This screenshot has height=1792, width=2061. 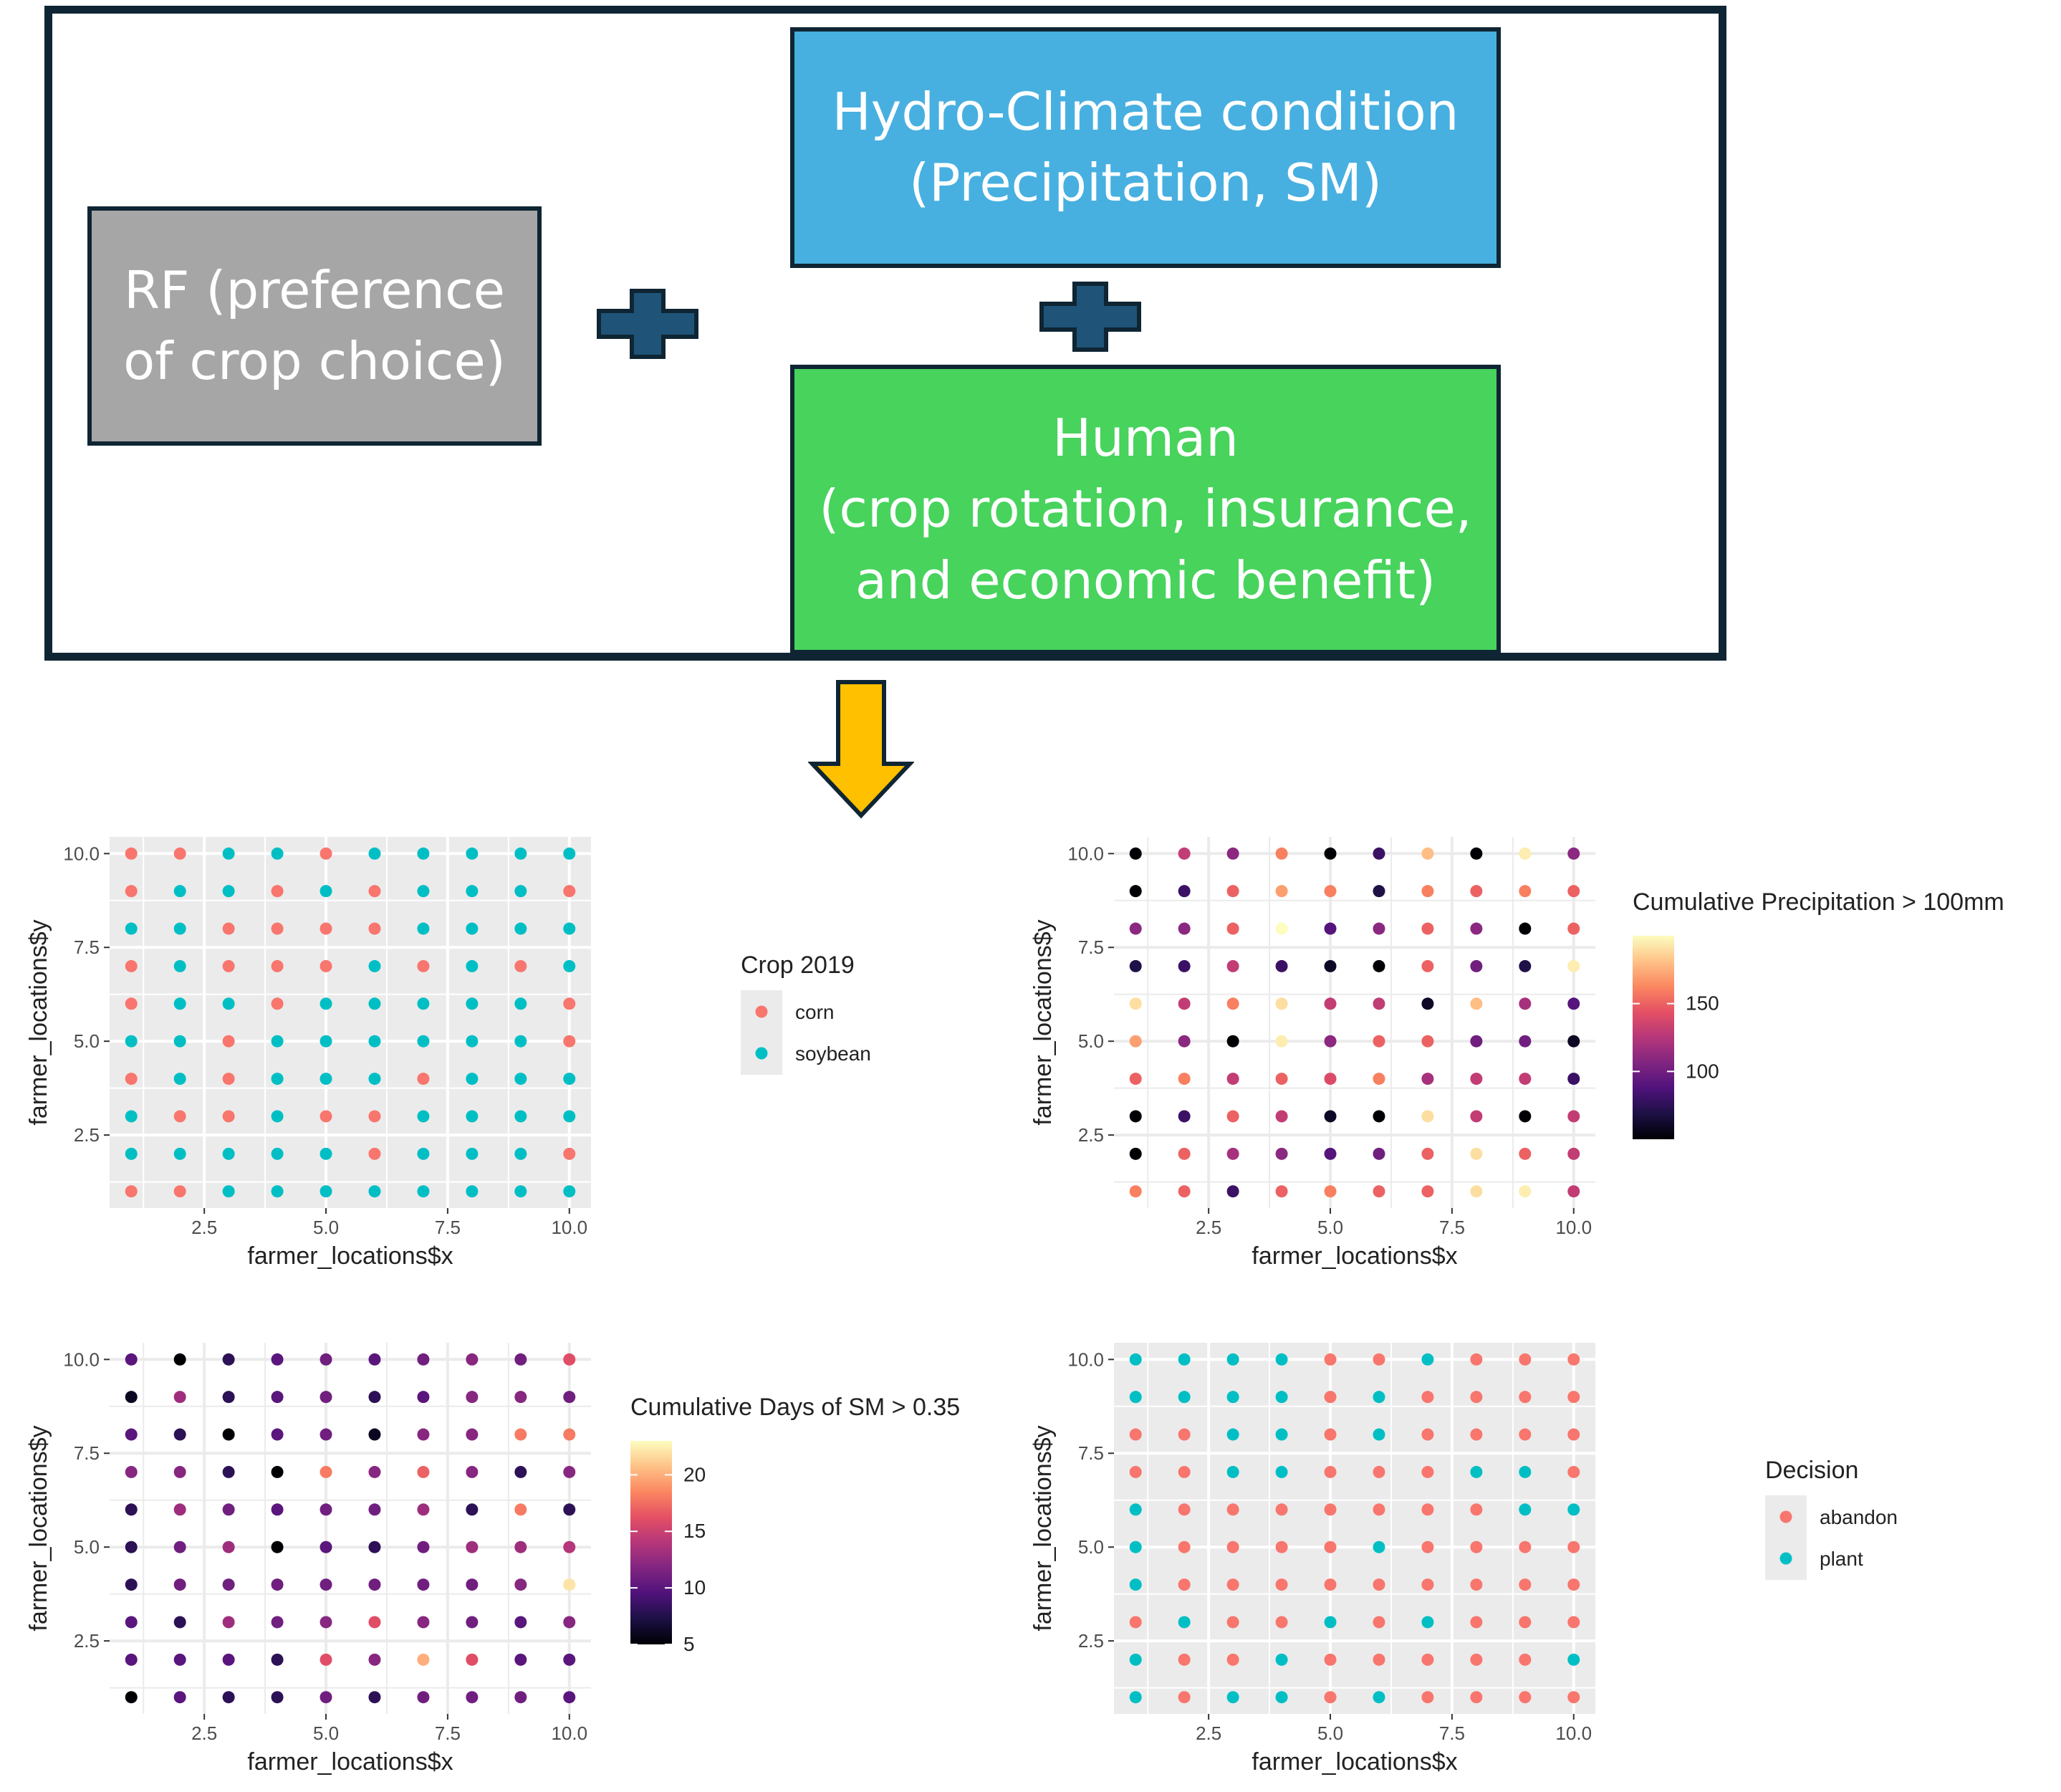 What do you see at coordinates (1452, 1733) in the screenshot?
I see `x-tick-label: 7.5` at bounding box center [1452, 1733].